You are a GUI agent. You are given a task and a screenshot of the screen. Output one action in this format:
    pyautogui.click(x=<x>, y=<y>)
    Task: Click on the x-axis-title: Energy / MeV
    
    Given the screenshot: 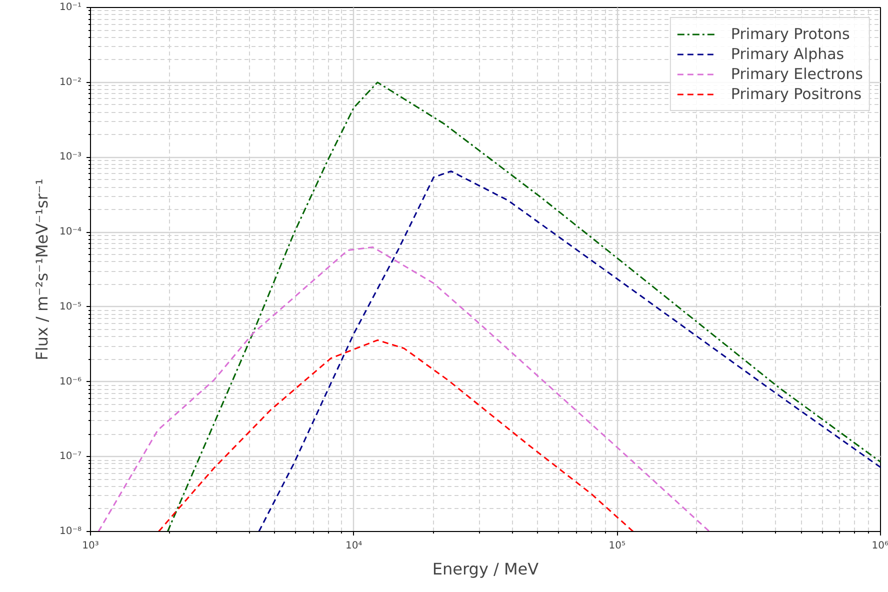 What is the action you would take?
    pyautogui.click(x=485, y=569)
    